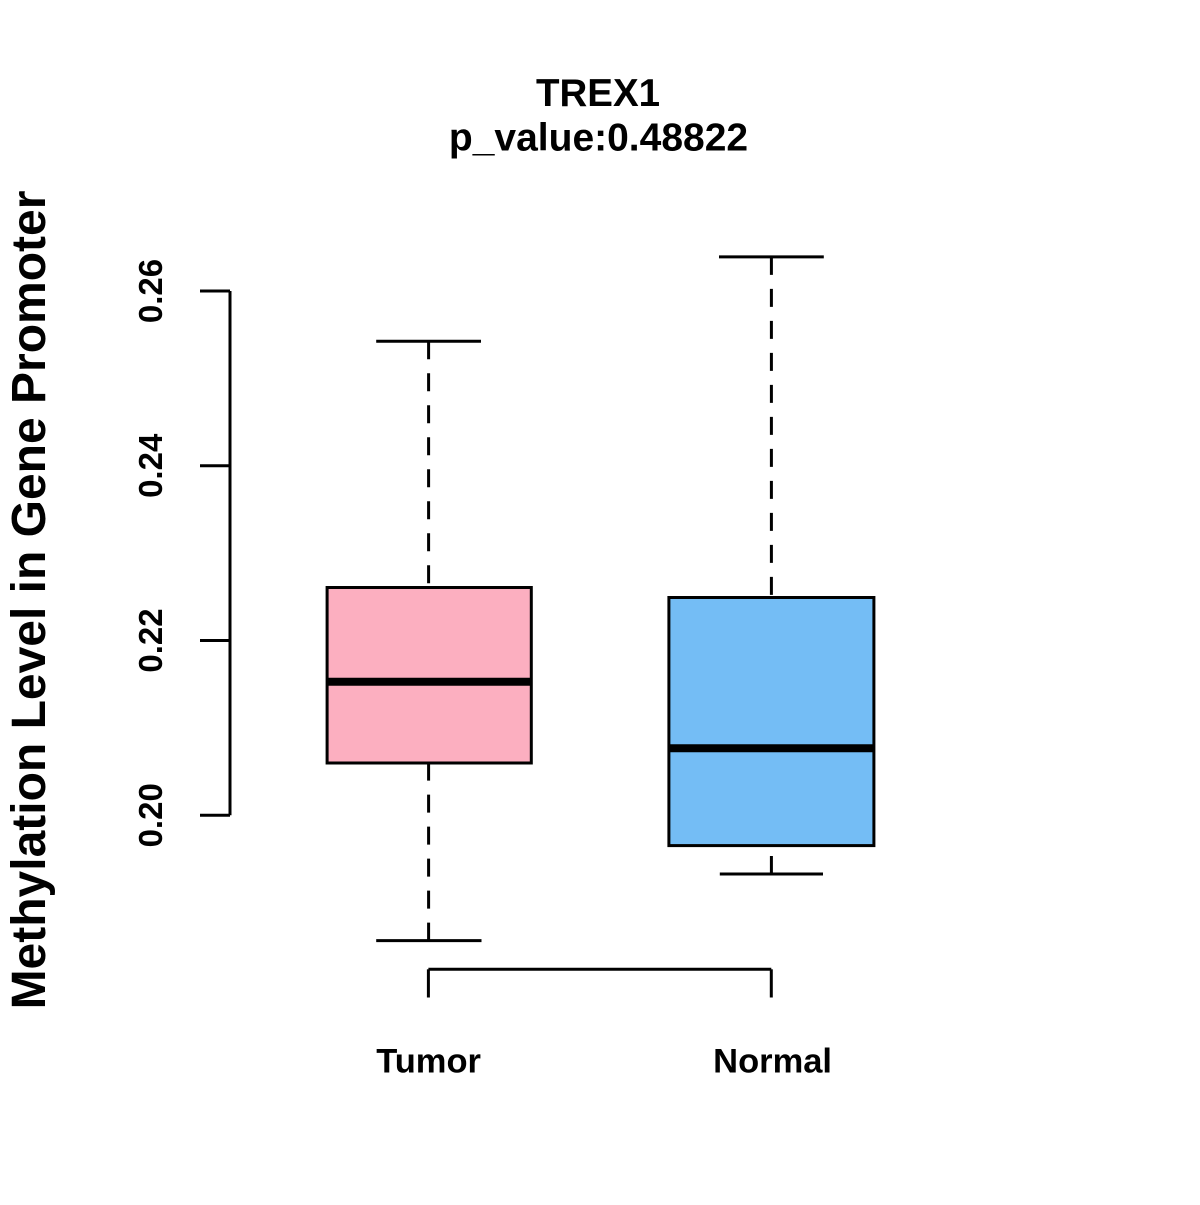 The height and width of the screenshot is (1205, 1200). Describe the element at coordinates (772, 1061) in the screenshot. I see `svg-text: Normal` at that location.